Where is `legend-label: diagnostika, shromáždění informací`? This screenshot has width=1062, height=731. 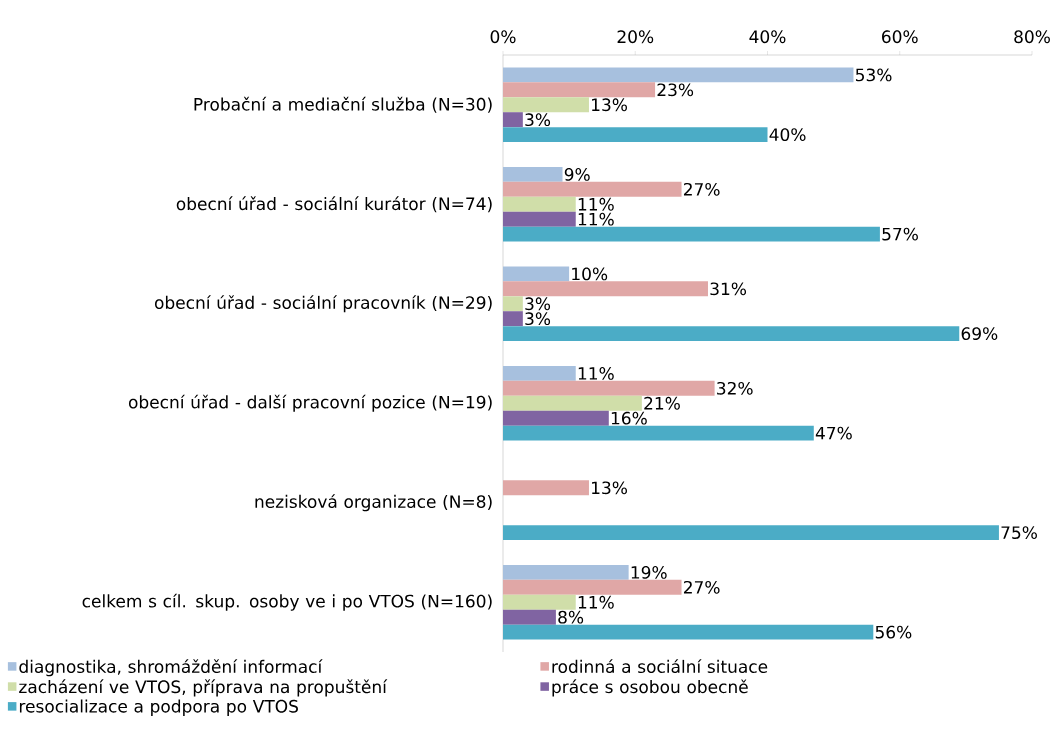 legend-label: diagnostika, shromáždění informací is located at coordinates (171, 668).